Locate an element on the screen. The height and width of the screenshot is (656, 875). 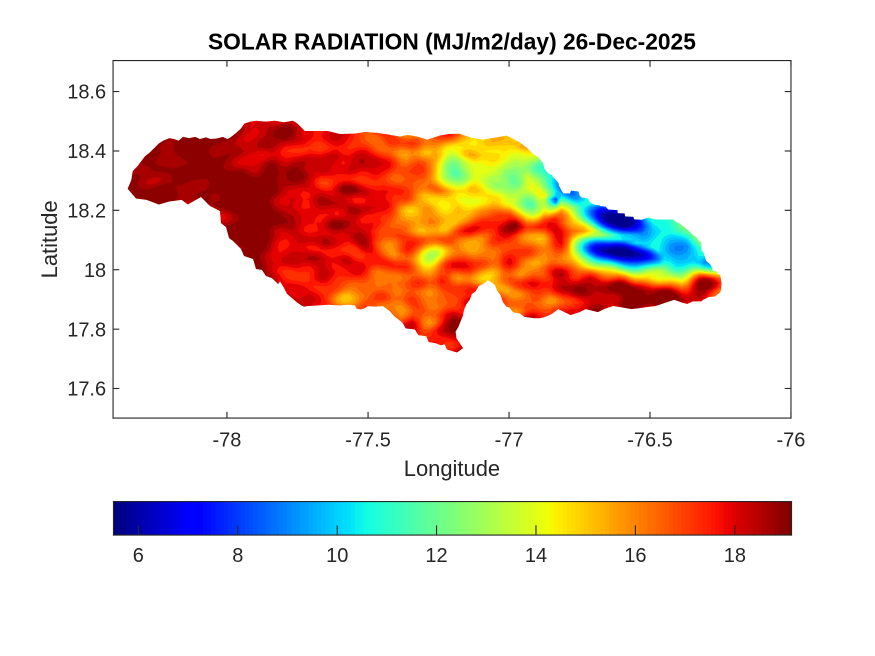
svg-text: -77 is located at coordinates (509, 440).